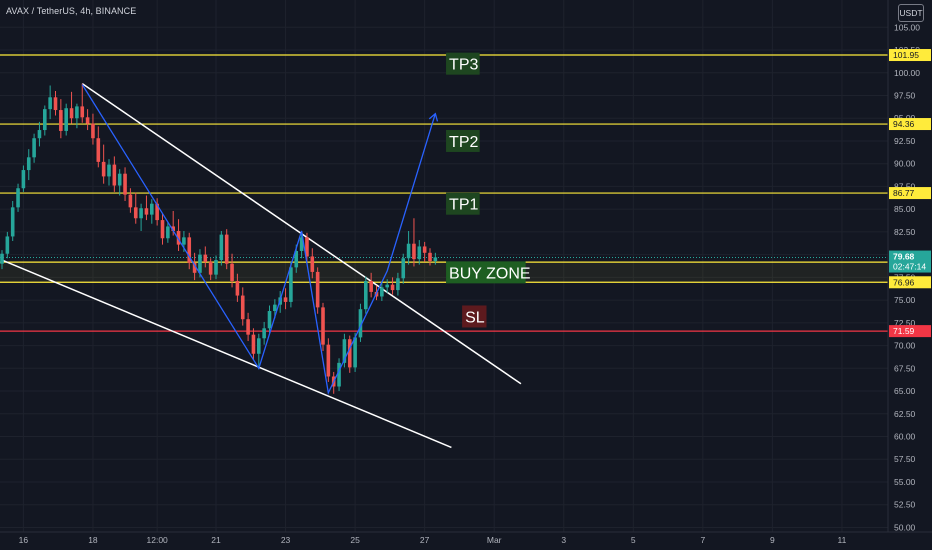  Describe the element at coordinates (905, 323) in the screenshot. I see `y-tick-label: 72.50` at that location.